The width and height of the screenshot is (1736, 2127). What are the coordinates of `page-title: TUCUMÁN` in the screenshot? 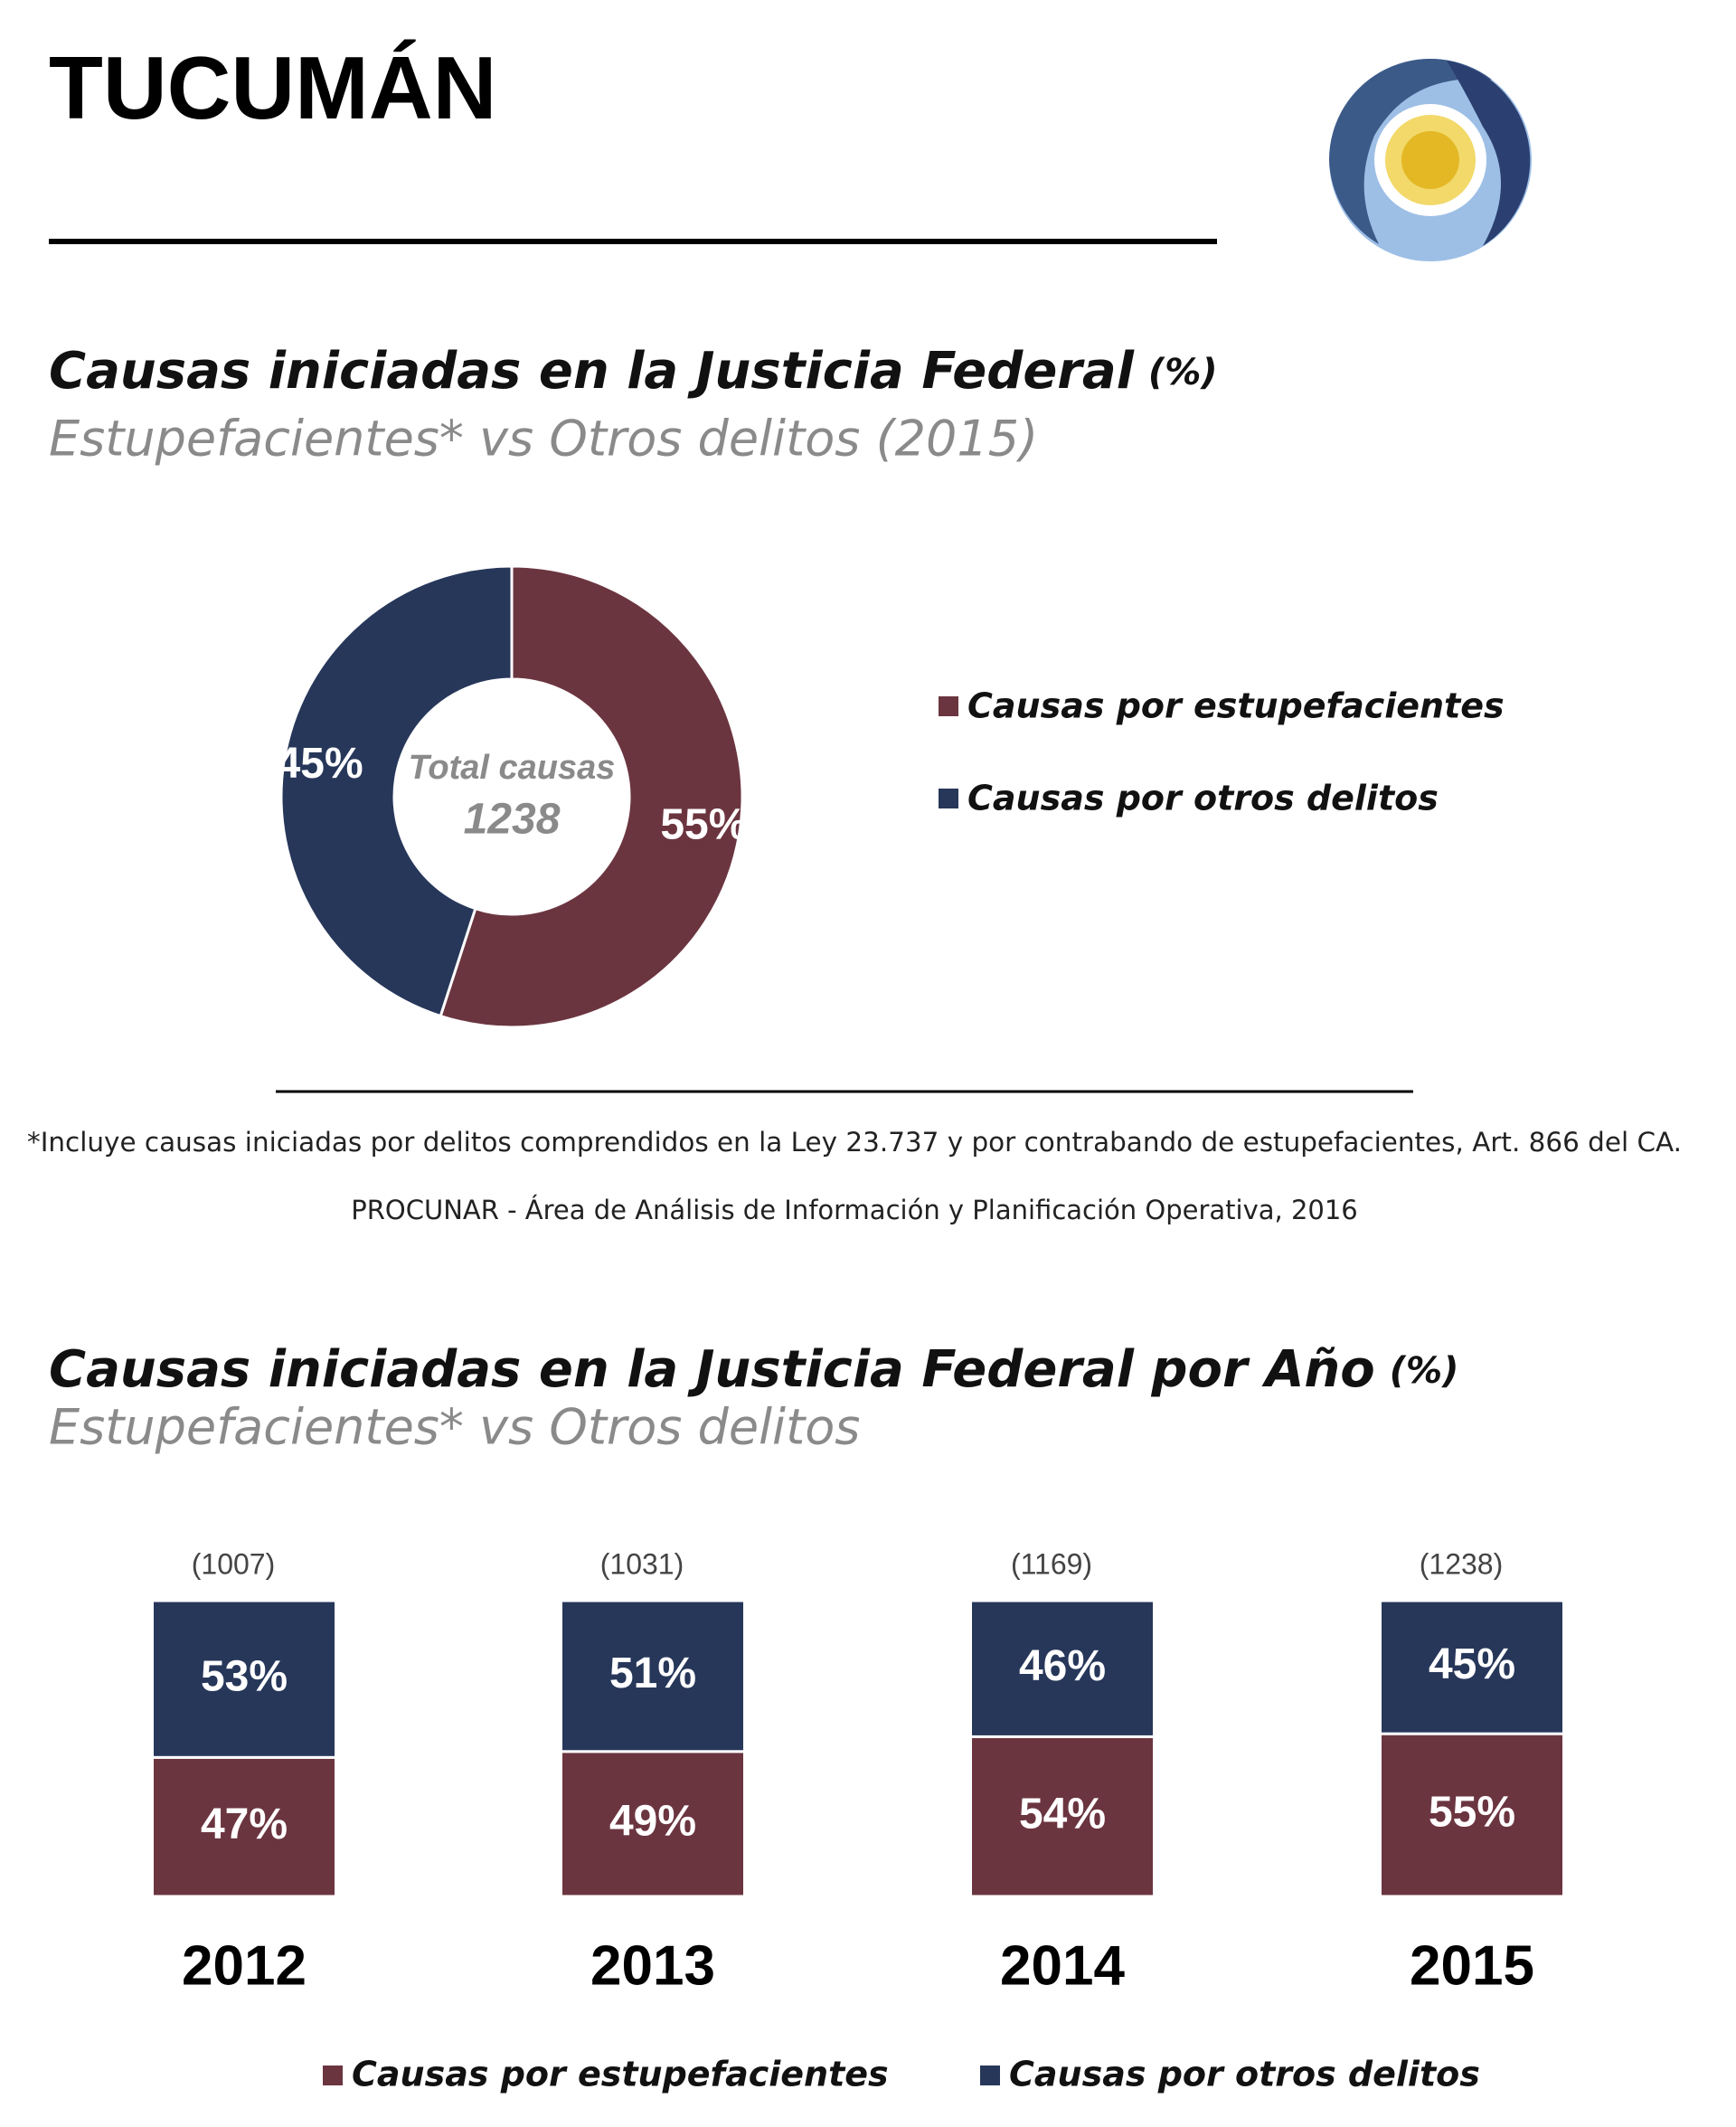 It's located at (272, 87).